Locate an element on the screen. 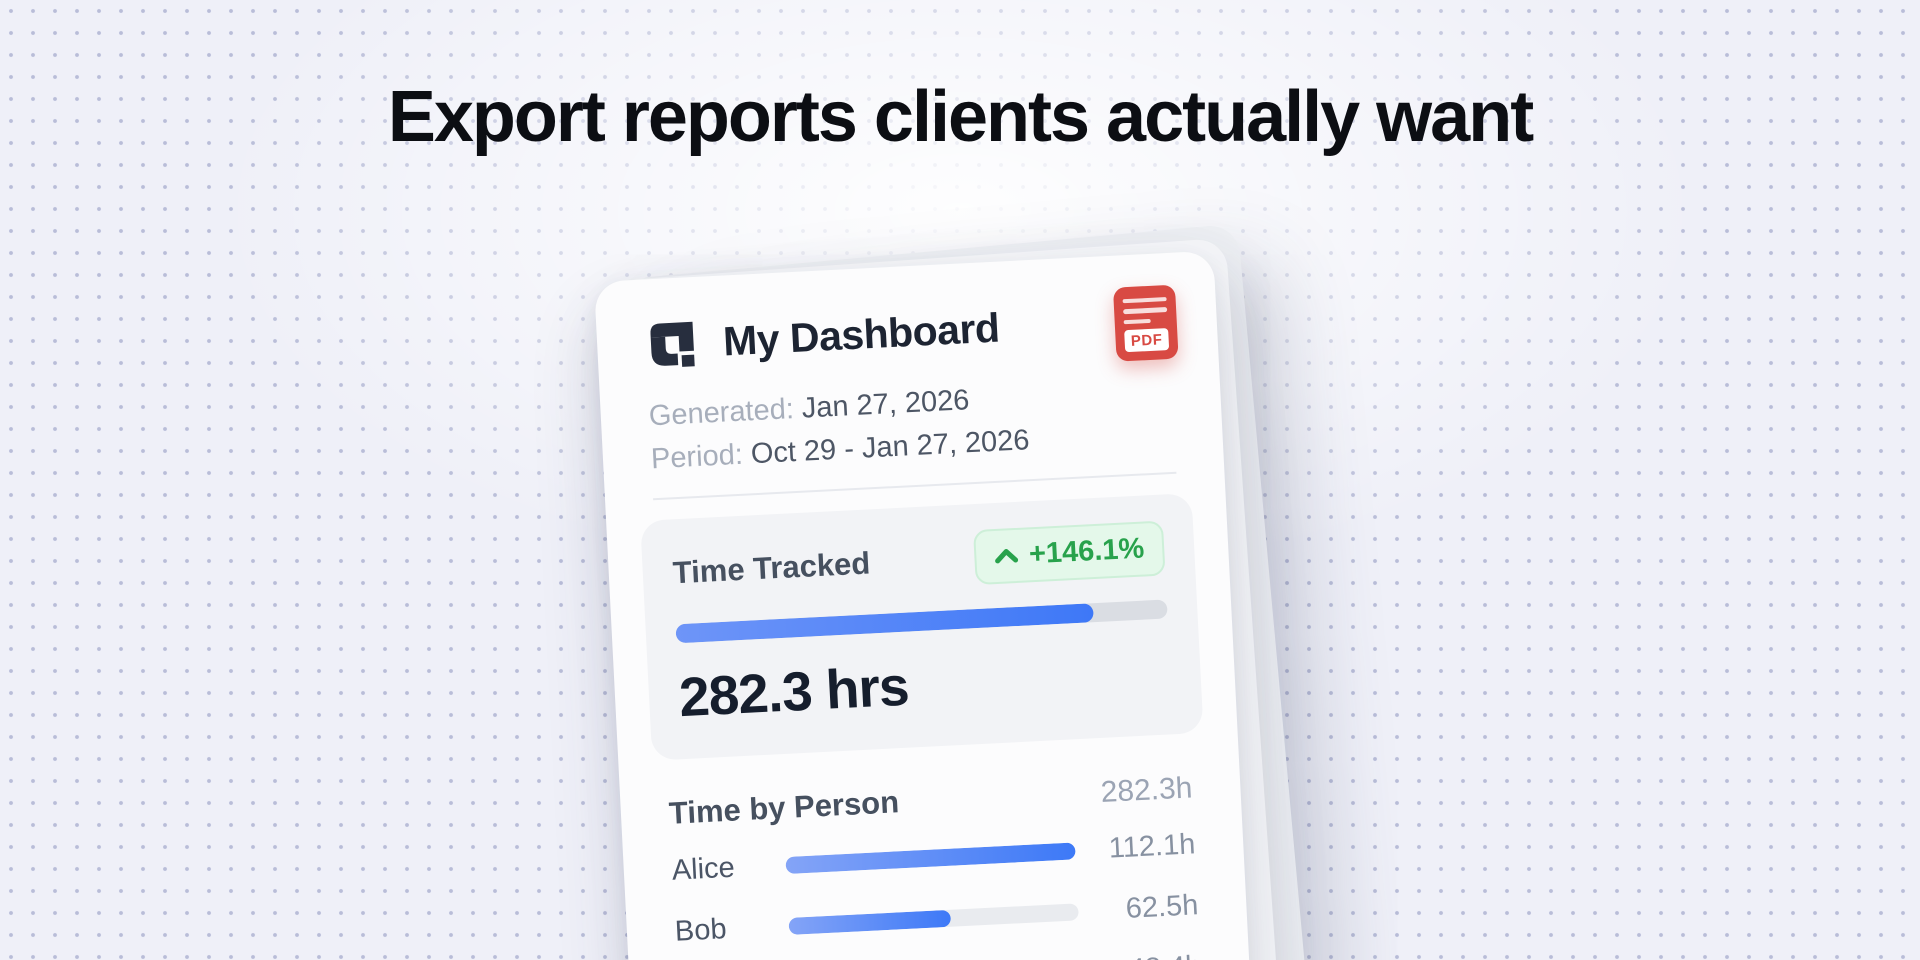 This screenshot has height=960, width=1920. time-by-person-total: 282.3h is located at coordinates (1146, 790).